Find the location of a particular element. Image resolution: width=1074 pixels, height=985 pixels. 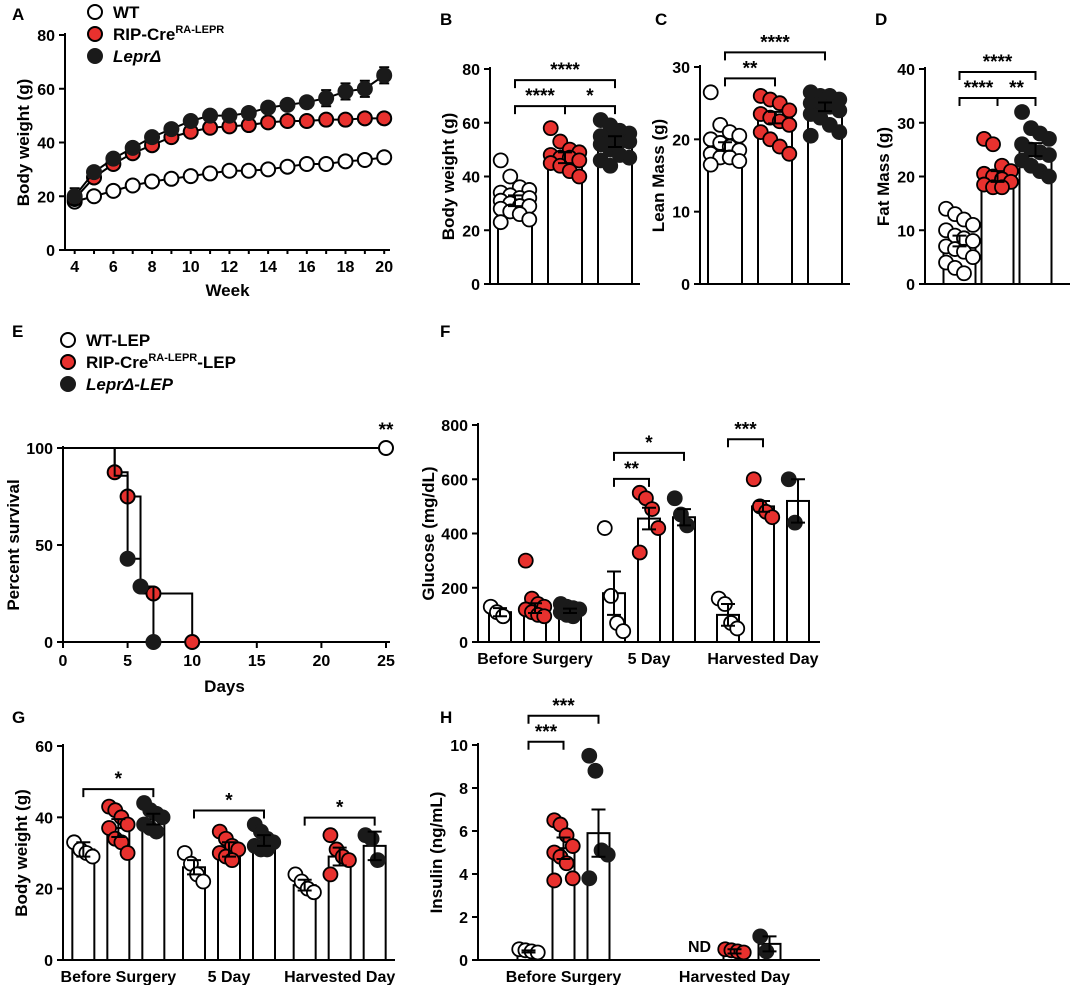

y-tick-label: 8 is located at coordinates (463, 789).